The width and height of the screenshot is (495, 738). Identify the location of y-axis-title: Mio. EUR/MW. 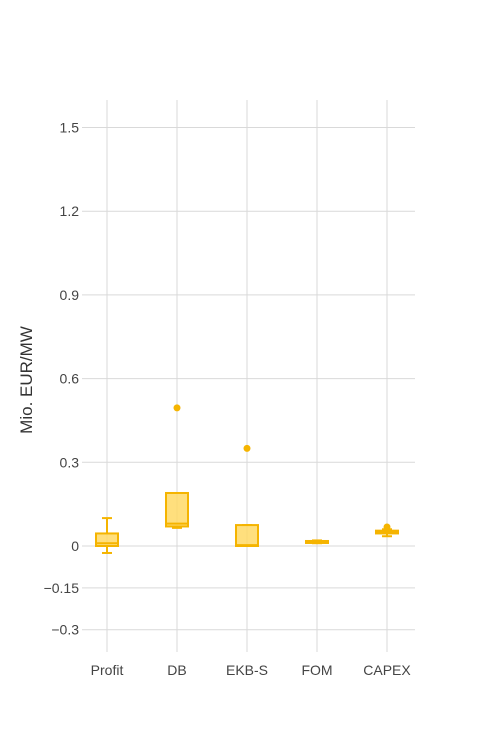
(26, 380).